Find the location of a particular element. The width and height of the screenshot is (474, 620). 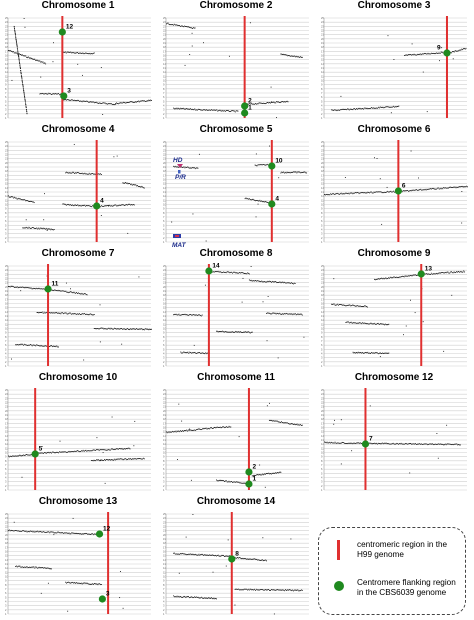

y-tick-label: 16 is located at coordinates (6, 180).